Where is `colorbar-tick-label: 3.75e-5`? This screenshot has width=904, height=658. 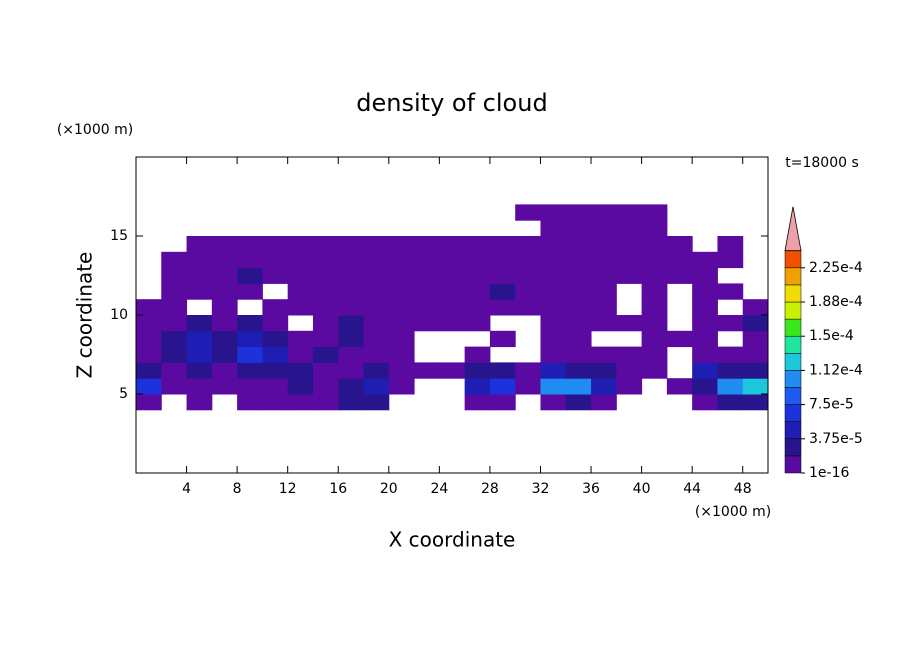 colorbar-tick-label: 3.75e-5 is located at coordinates (836, 439).